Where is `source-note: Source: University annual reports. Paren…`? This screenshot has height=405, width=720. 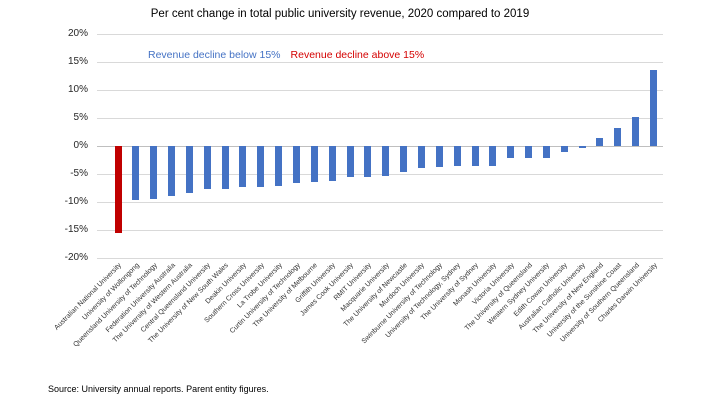 source-note: Source: University annual reports. Paren… is located at coordinates (158, 389).